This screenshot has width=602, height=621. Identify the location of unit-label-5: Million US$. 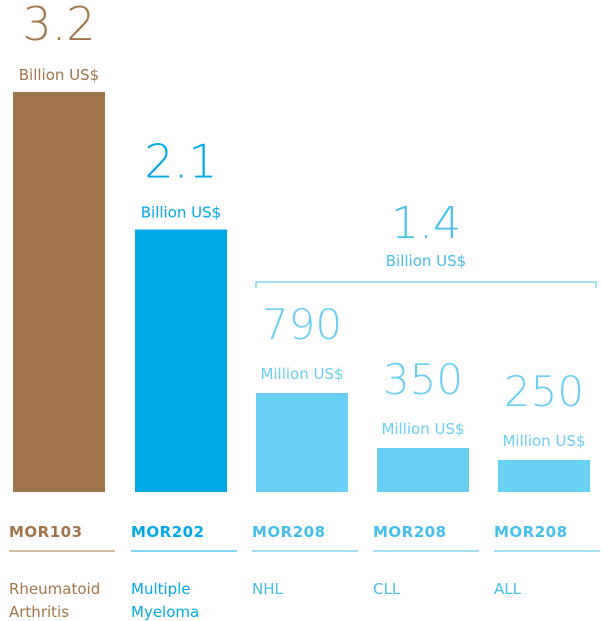
(543, 441).